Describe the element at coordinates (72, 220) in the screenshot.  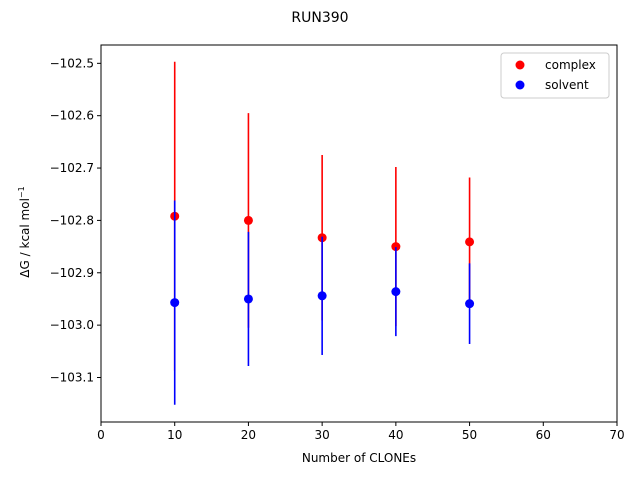
I see `y-tick-label: −102.8` at that location.